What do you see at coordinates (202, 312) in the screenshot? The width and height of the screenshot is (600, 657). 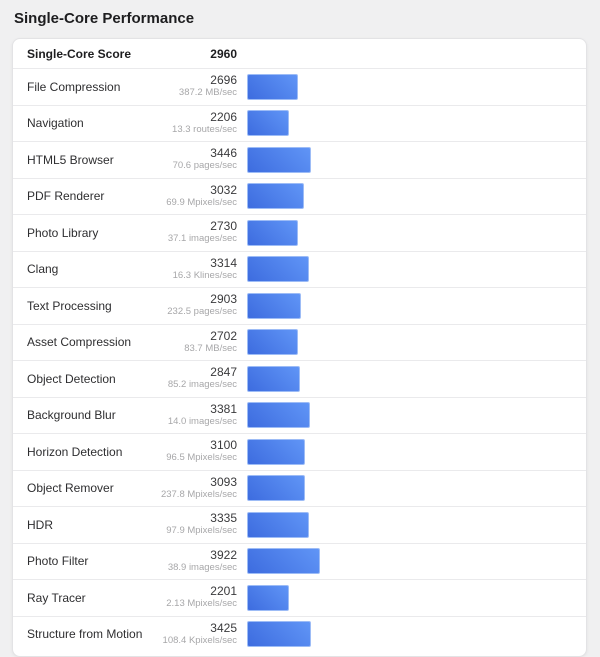 I see `test-rate: 232.5 pages/sec` at bounding box center [202, 312].